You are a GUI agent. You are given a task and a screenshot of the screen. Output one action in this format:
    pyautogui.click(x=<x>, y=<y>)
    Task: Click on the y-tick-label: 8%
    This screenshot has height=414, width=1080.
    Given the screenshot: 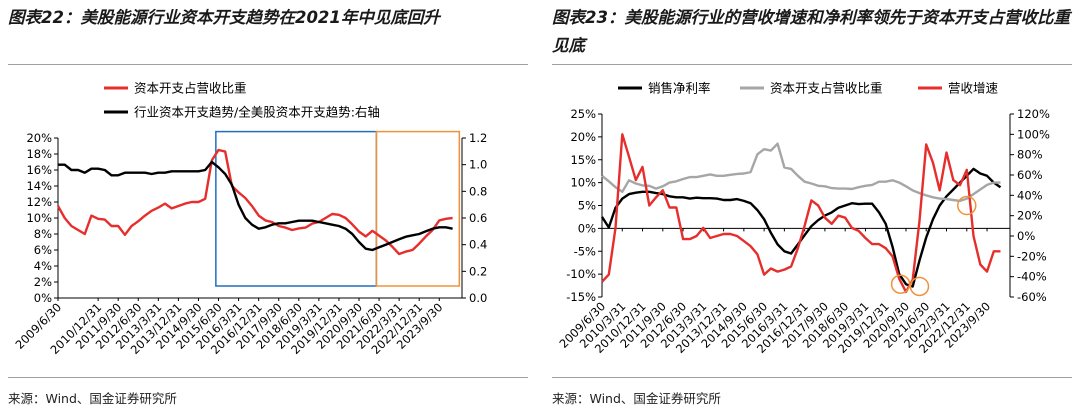 What is the action you would take?
    pyautogui.click(x=43, y=234)
    